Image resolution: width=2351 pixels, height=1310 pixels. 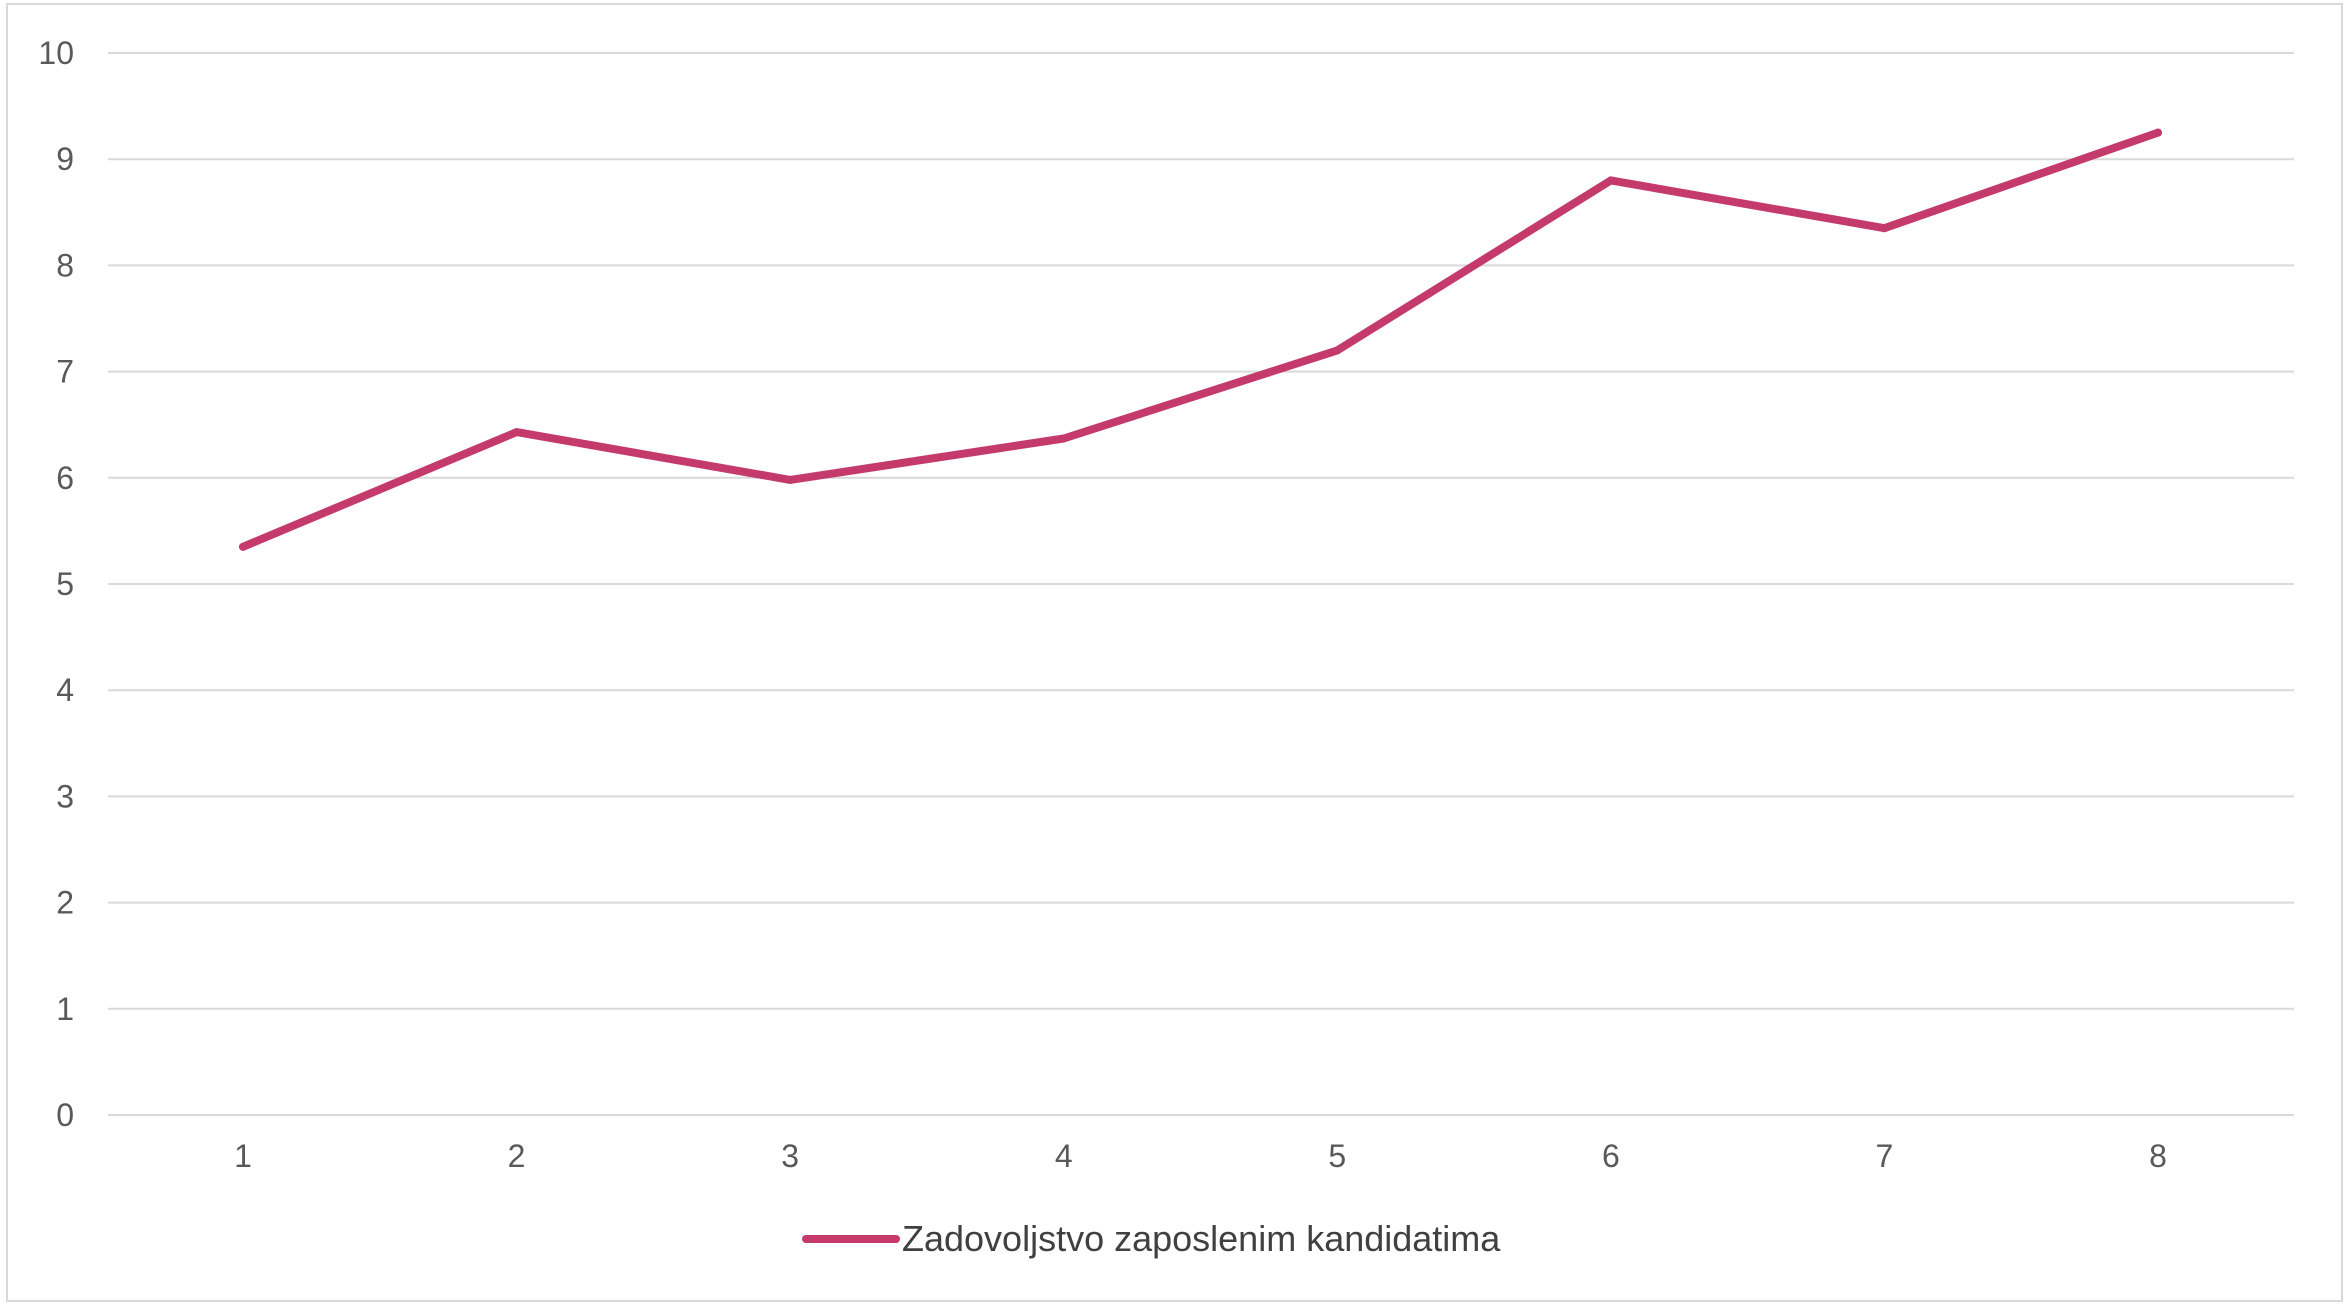 I want to click on x-tick-label: 6, so click(x=1611, y=1156).